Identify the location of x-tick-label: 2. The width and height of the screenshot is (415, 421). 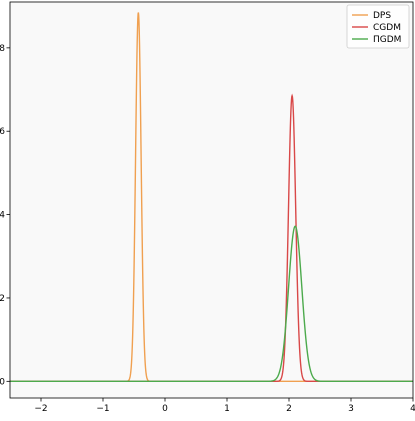
(289, 409).